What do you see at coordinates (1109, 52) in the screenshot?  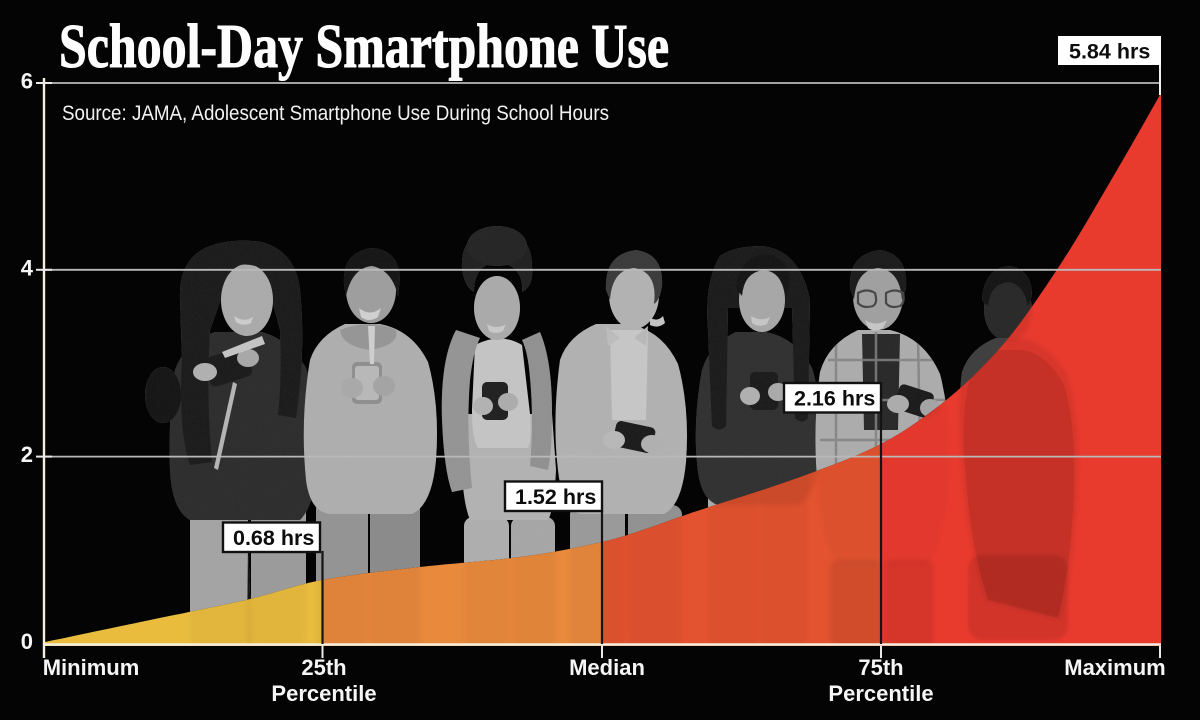 I see `svg-text: 5.84 hrs` at bounding box center [1109, 52].